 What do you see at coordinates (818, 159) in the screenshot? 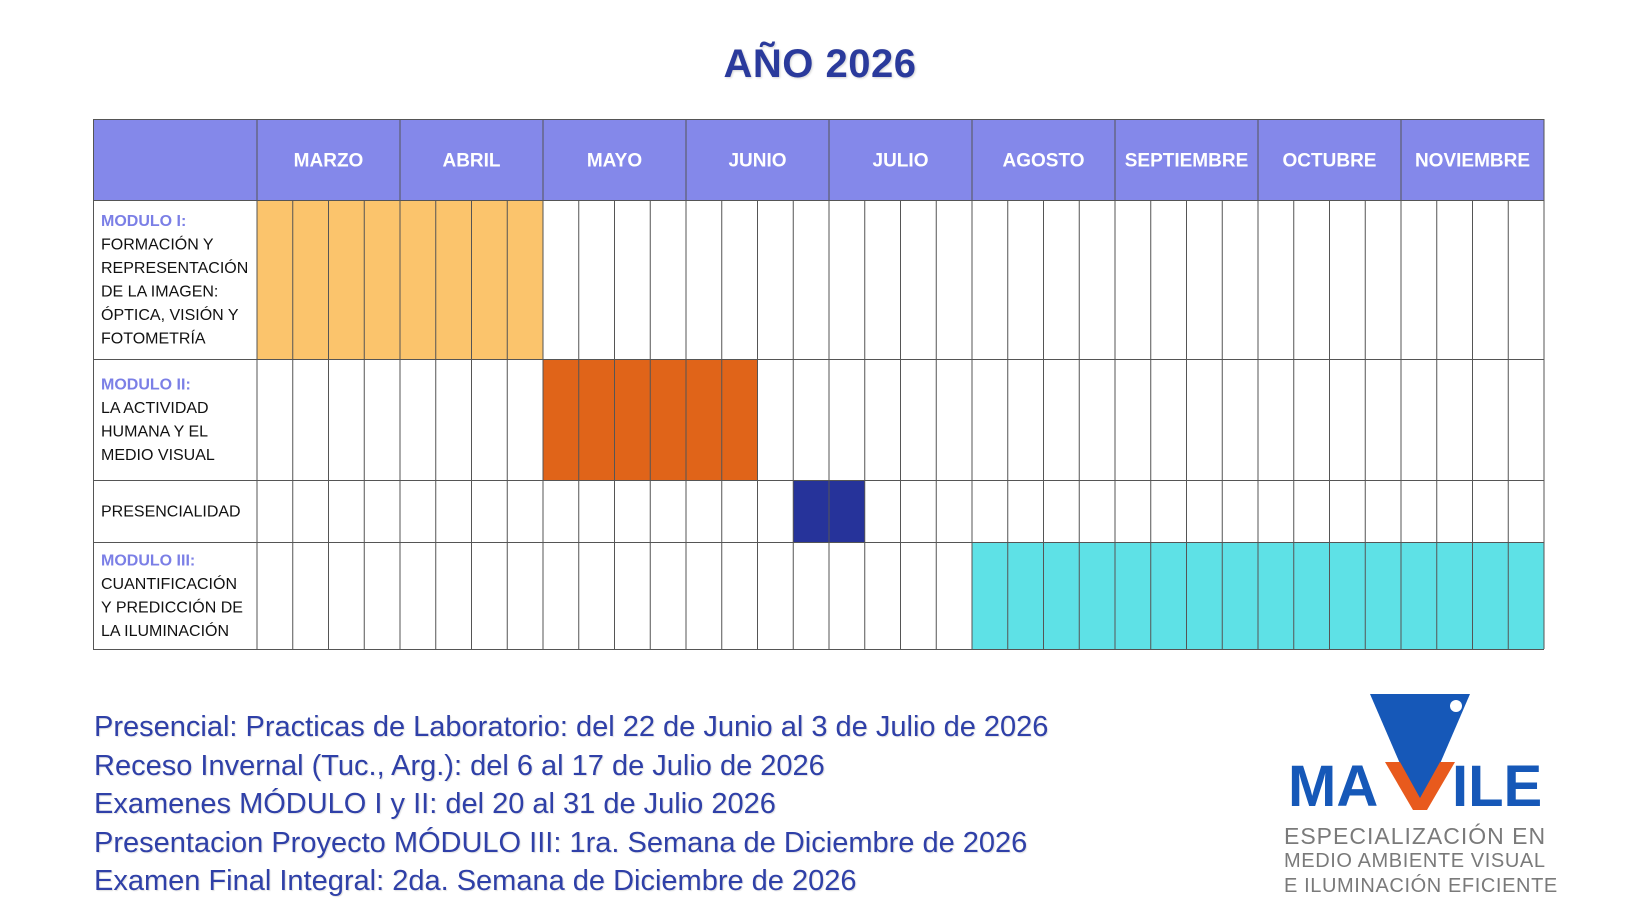
I see `header-row` at bounding box center [818, 159].